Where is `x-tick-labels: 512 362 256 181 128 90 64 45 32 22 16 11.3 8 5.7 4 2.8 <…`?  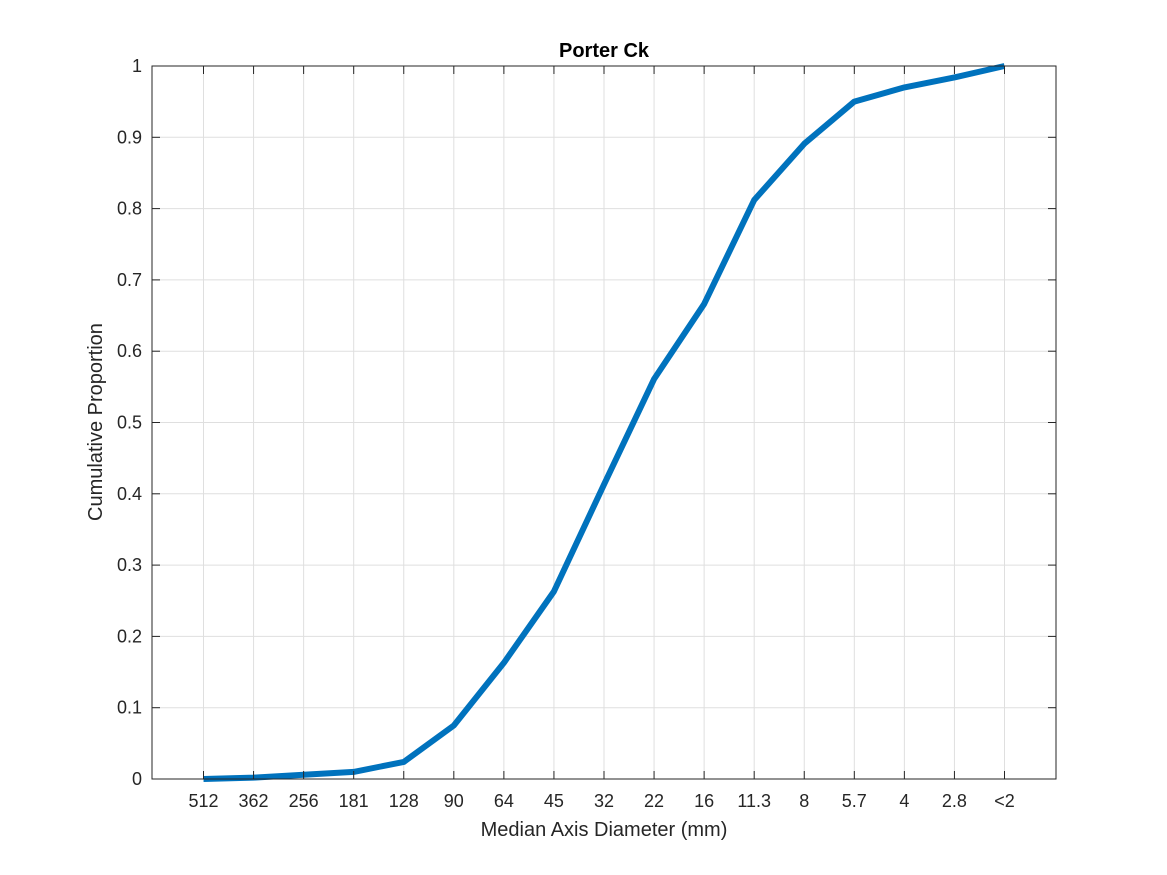
x-tick-labels: 512 362 256 181 128 90 64 45 32 22 16 11.3 8 5.7 4 2.8 <… is located at coordinates (601, 801).